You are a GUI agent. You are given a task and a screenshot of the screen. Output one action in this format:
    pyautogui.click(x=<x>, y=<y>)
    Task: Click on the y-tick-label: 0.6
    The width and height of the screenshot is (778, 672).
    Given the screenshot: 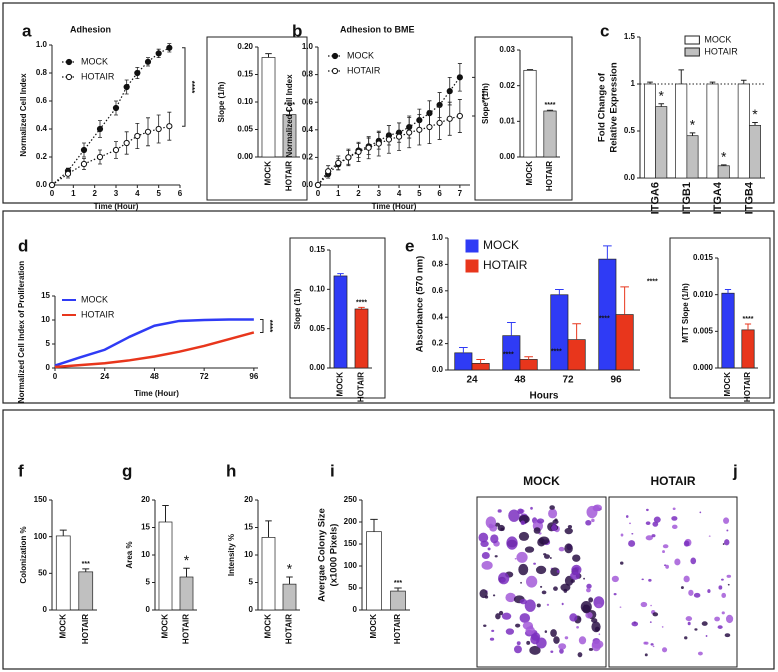 What is the action you would take?
    pyautogui.click(x=308, y=101)
    